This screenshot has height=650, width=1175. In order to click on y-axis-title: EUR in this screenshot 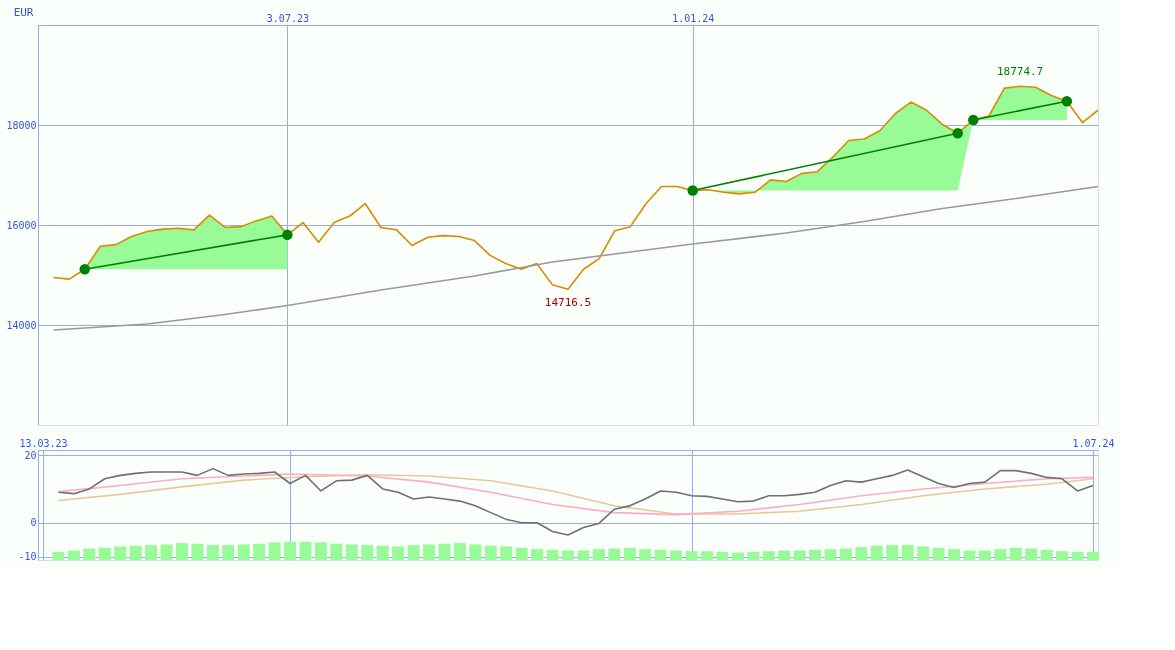, I will do `click(23, 12)`.